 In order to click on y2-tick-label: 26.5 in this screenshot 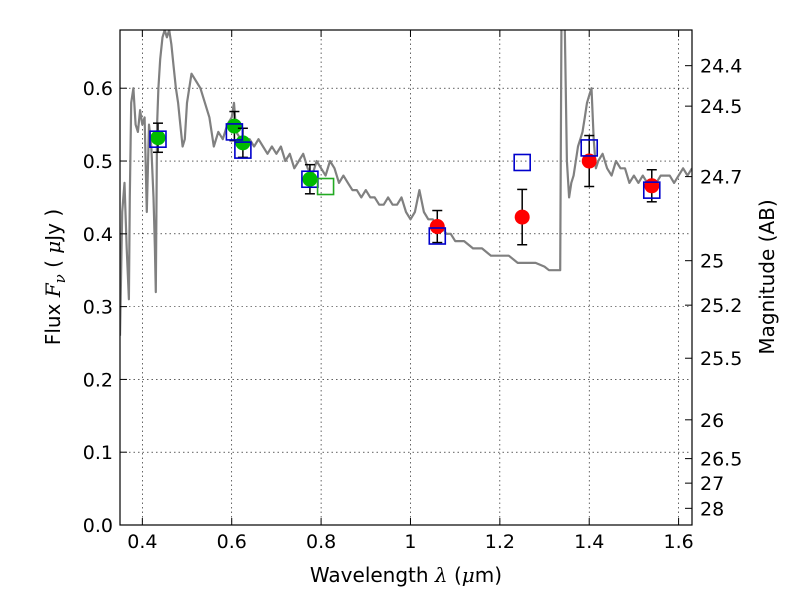, I will do `click(721, 460)`.